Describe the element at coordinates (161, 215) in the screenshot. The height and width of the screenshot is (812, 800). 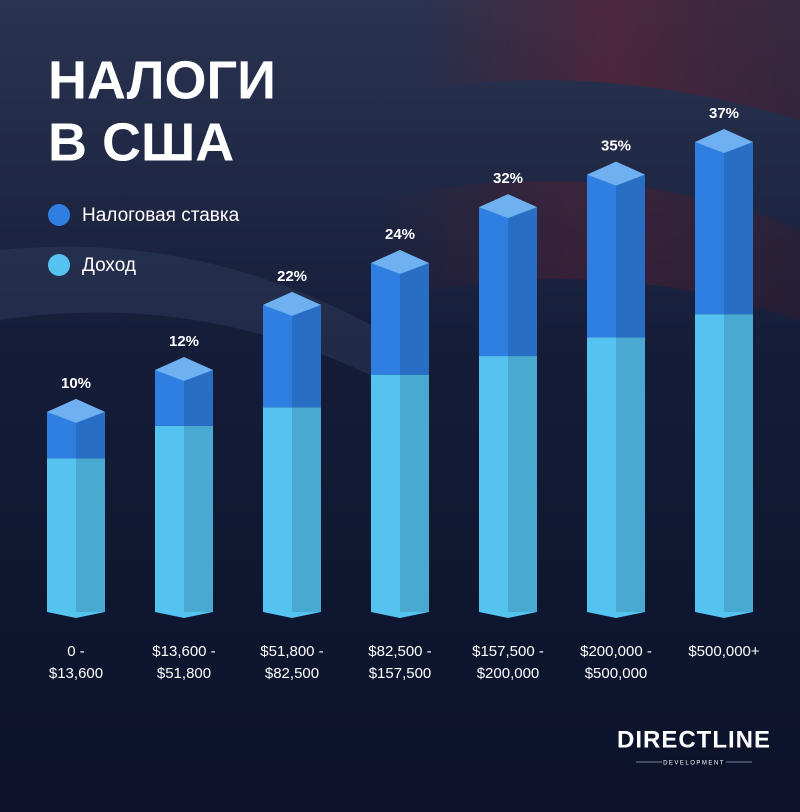
I see `legend-label: Налоговая ставка` at that location.